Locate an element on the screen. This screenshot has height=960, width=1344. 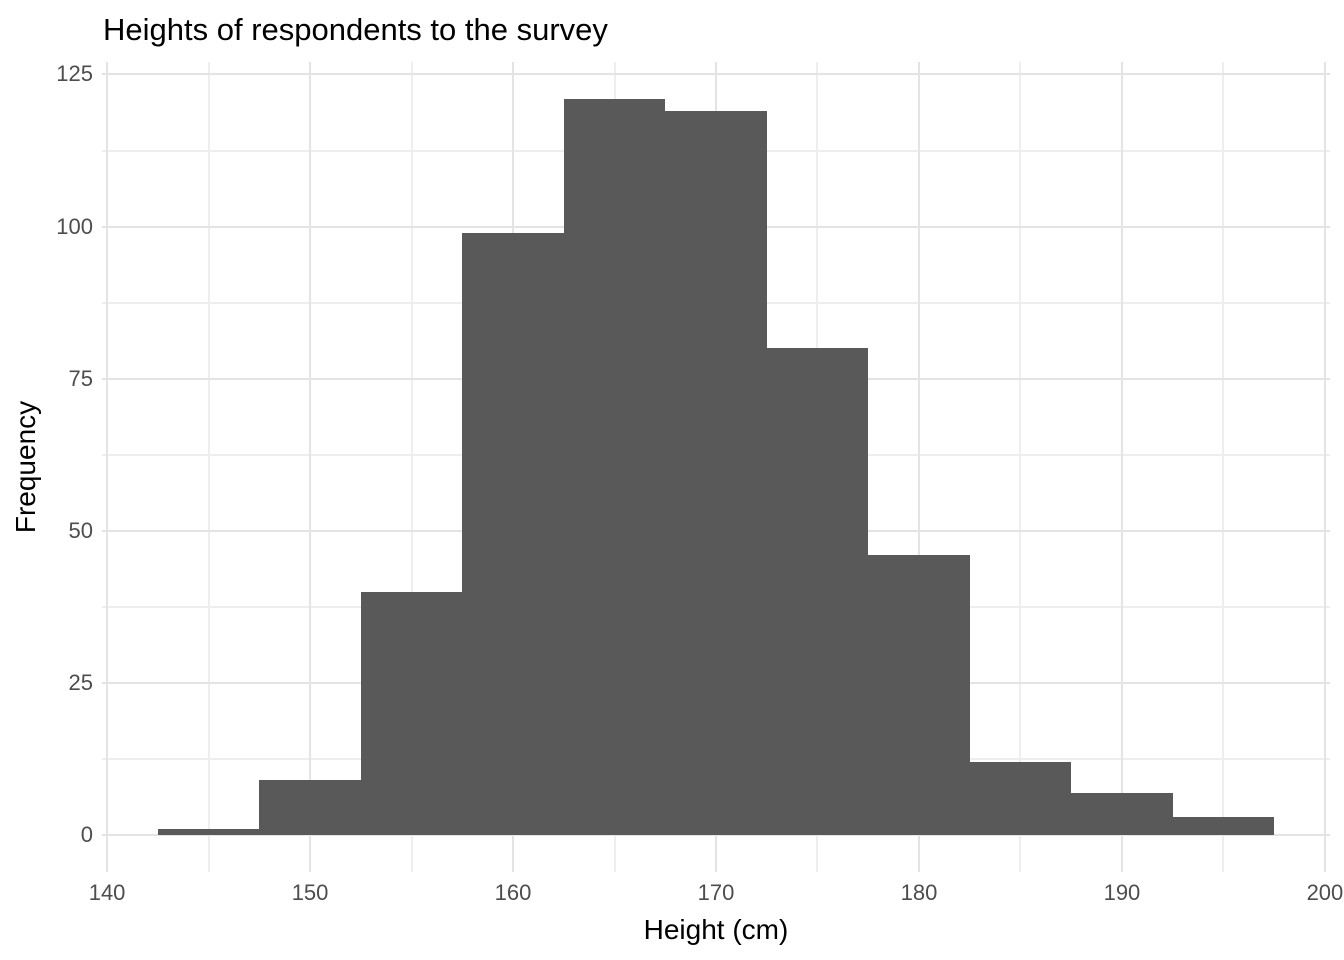
y-tick-label: 0 is located at coordinates (86, 835).